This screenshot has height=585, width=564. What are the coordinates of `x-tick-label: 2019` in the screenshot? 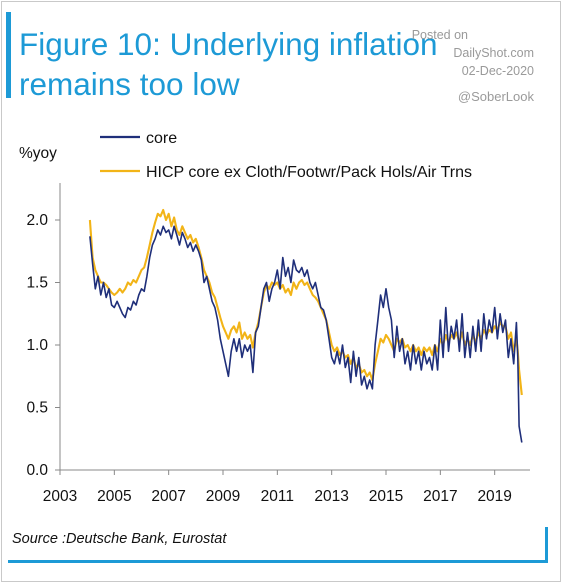 It's located at (494, 496).